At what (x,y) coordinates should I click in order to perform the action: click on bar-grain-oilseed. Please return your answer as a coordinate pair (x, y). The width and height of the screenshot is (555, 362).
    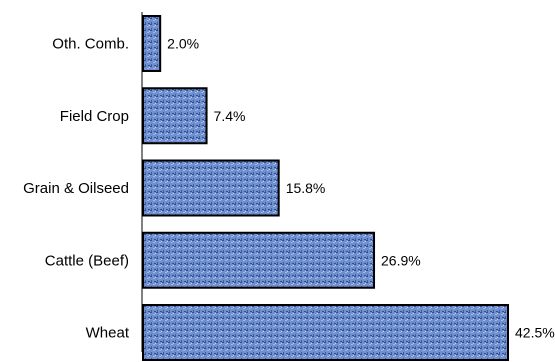
    Looking at the image, I should click on (211, 188).